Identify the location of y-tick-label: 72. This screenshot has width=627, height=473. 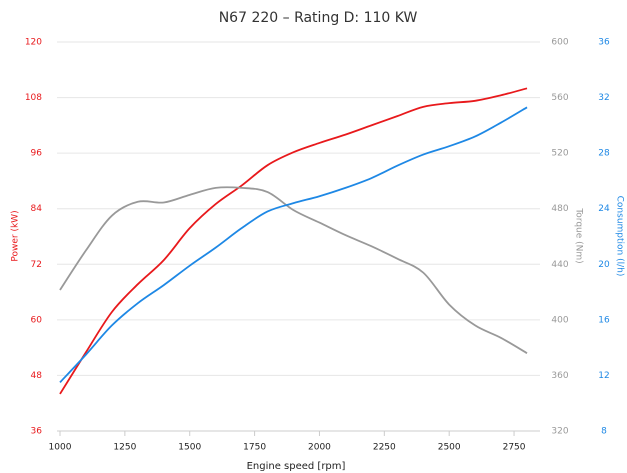
(36, 265).